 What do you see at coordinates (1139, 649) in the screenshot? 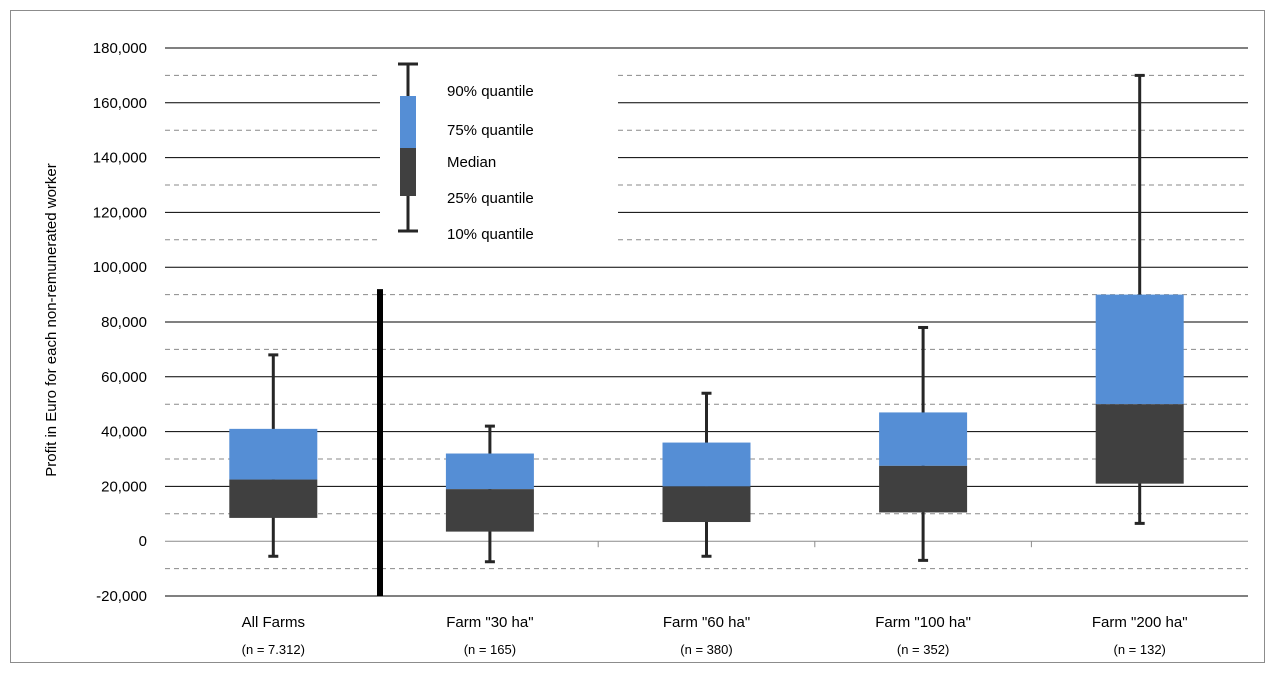
I see `x-category-n-label: (n = 132)` at bounding box center [1139, 649].